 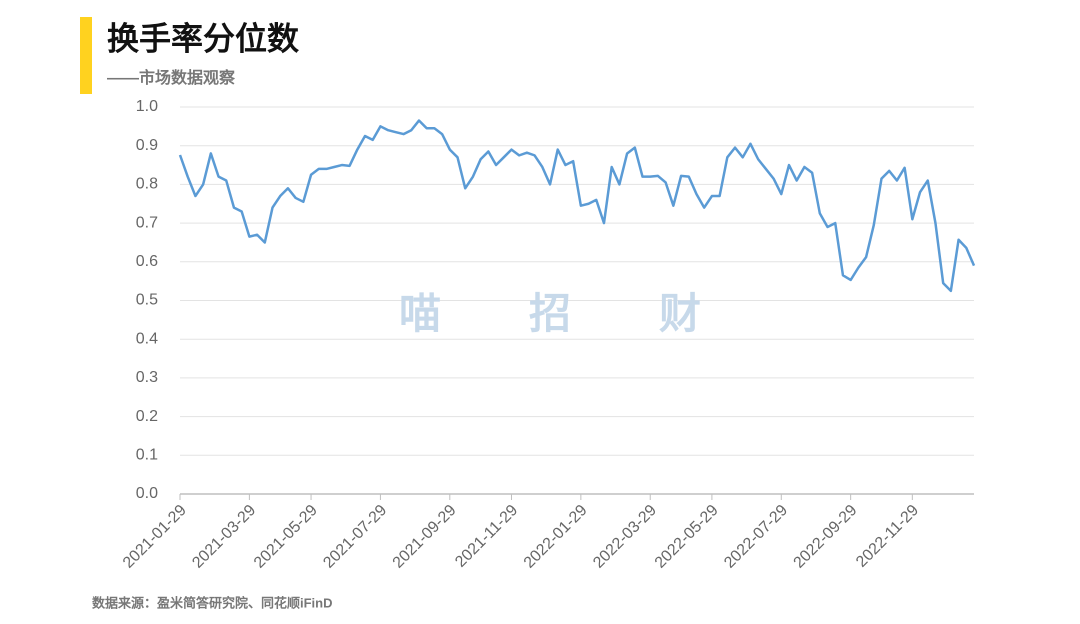 What do you see at coordinates (212, 602) in the screenshot?
I see `source-note: 数据来源：盈米简答研究院、同花顺iFinD` at bounding box center [212, 602].